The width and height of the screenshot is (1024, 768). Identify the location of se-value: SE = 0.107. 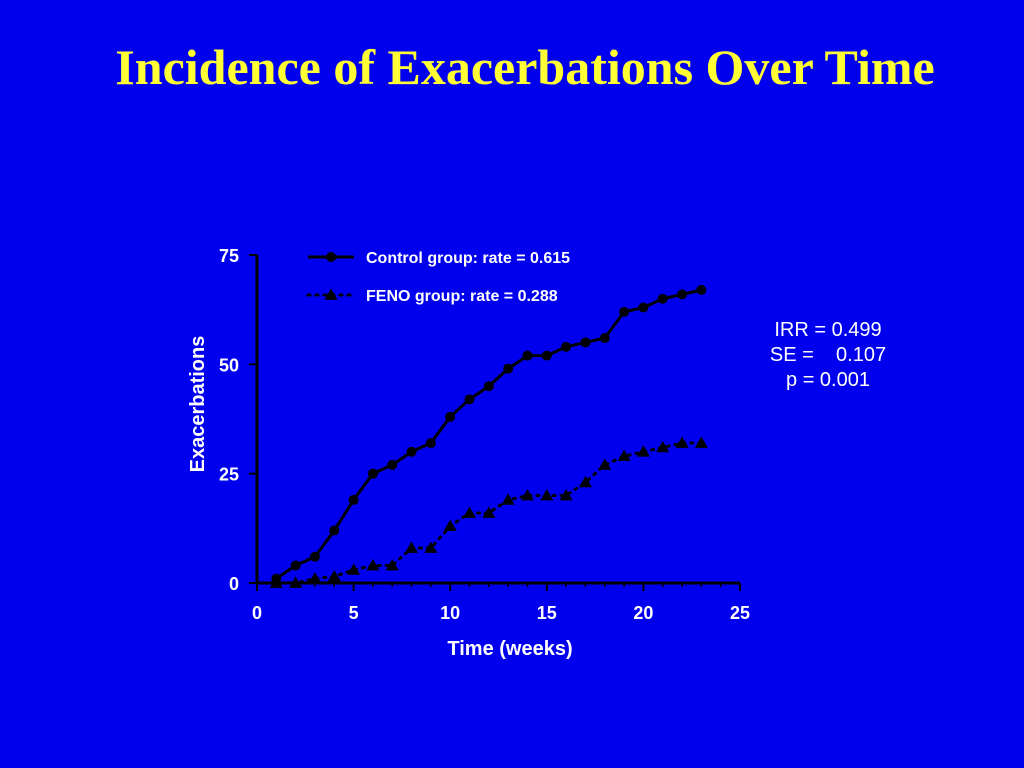
(828, 355).